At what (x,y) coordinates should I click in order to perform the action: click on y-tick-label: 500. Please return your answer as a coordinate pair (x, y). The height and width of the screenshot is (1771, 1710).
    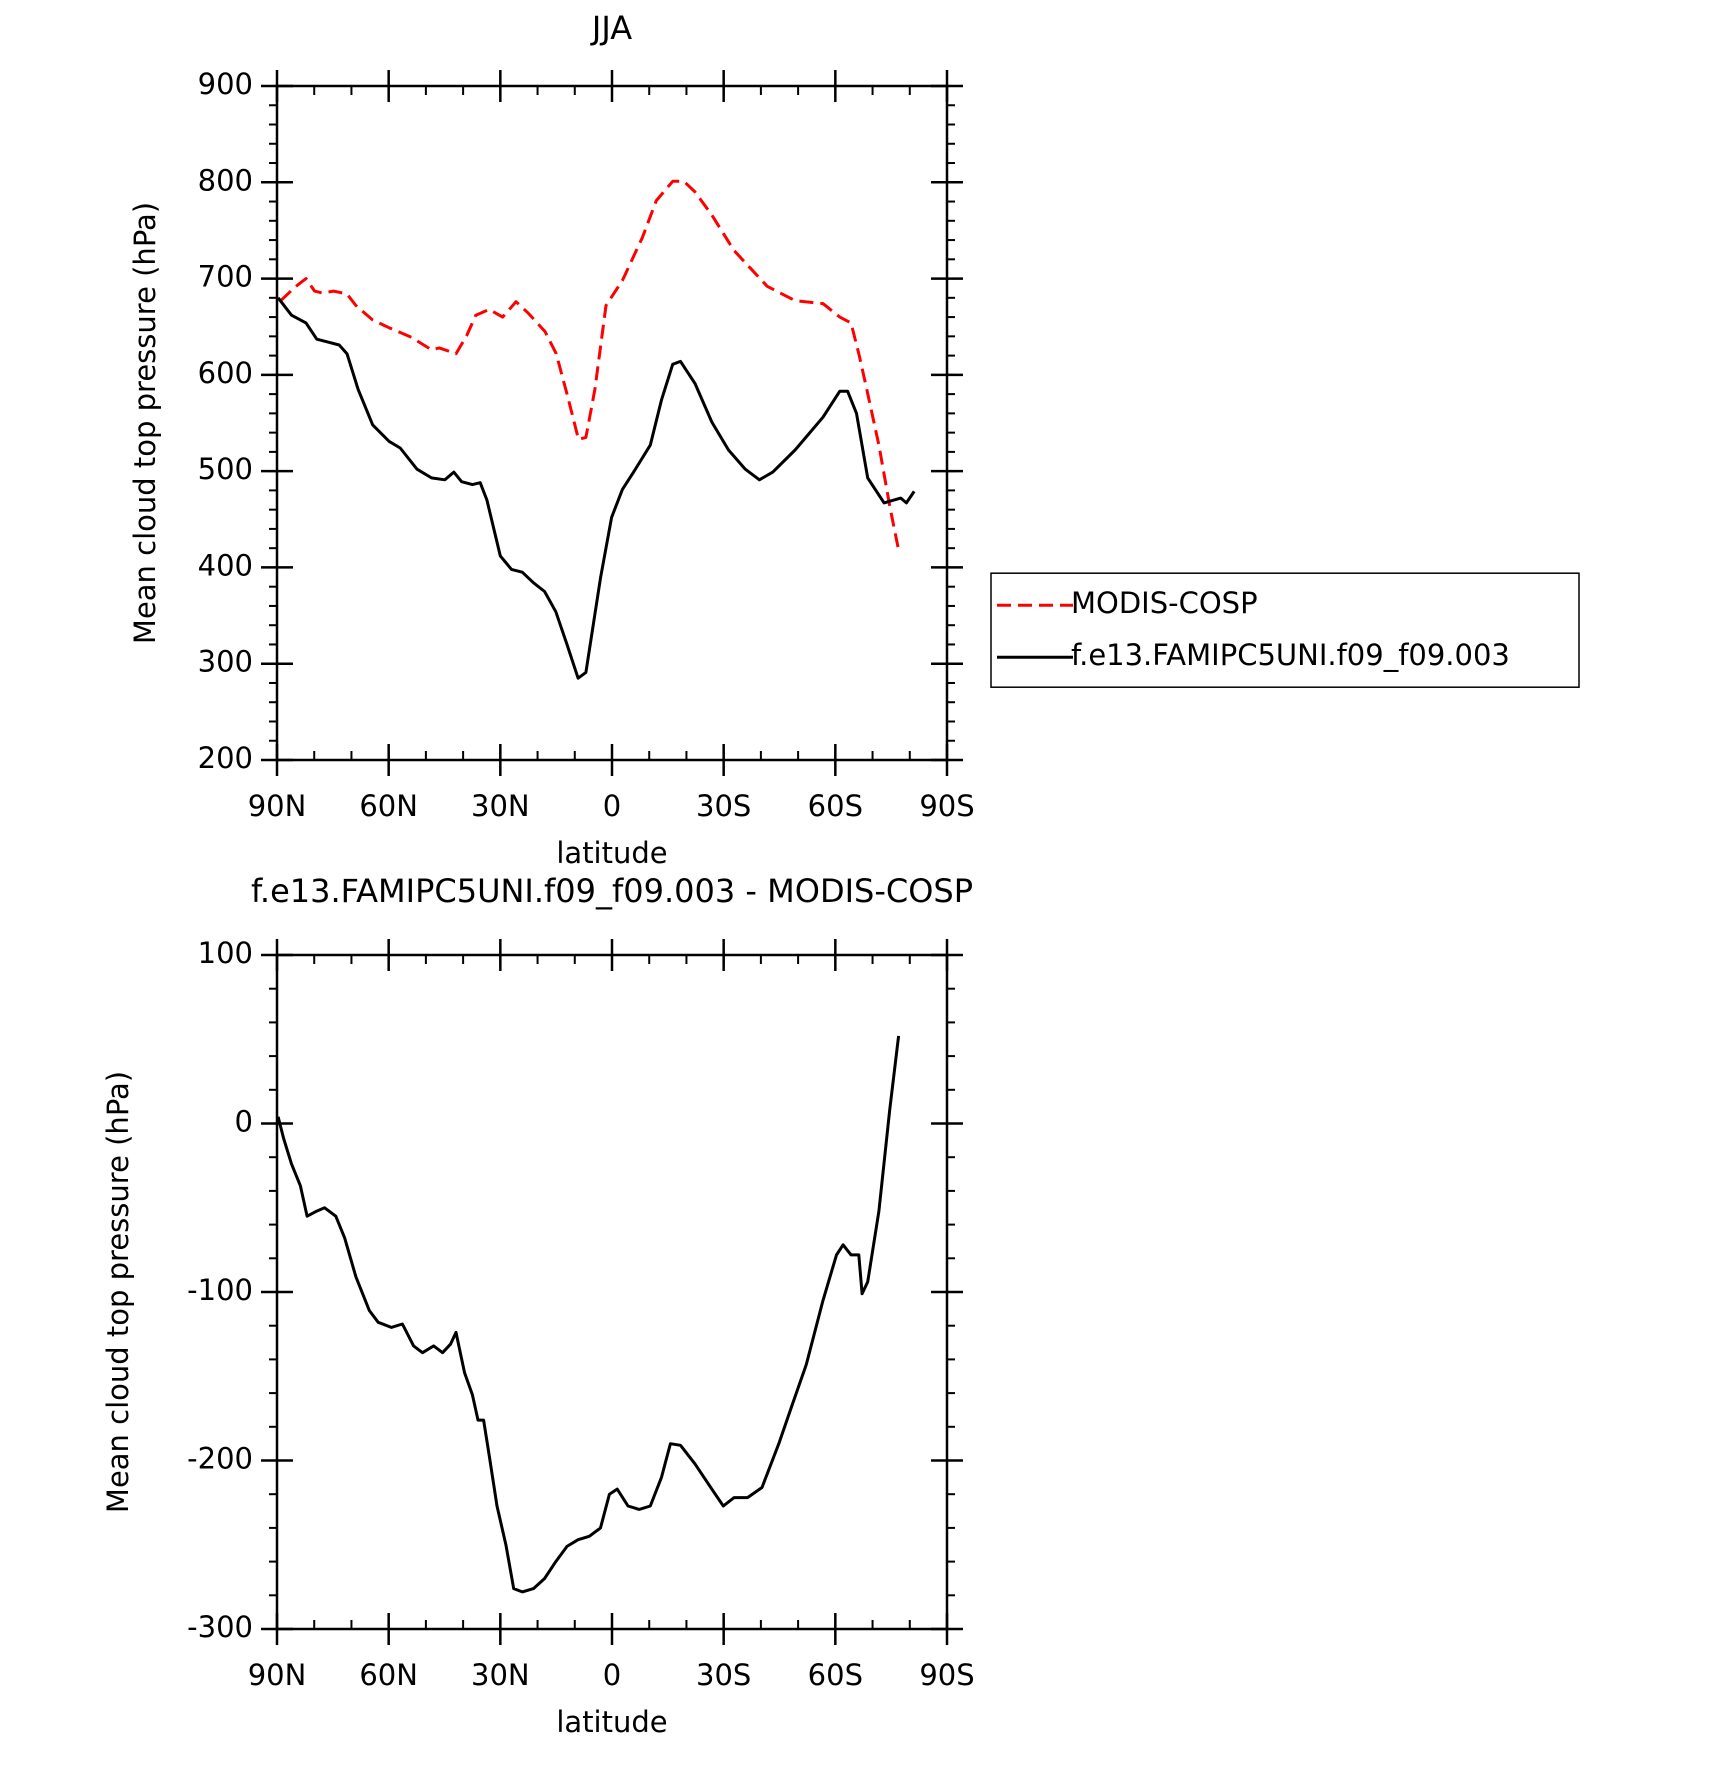
    Looking at the image, I should click on (225, 469).